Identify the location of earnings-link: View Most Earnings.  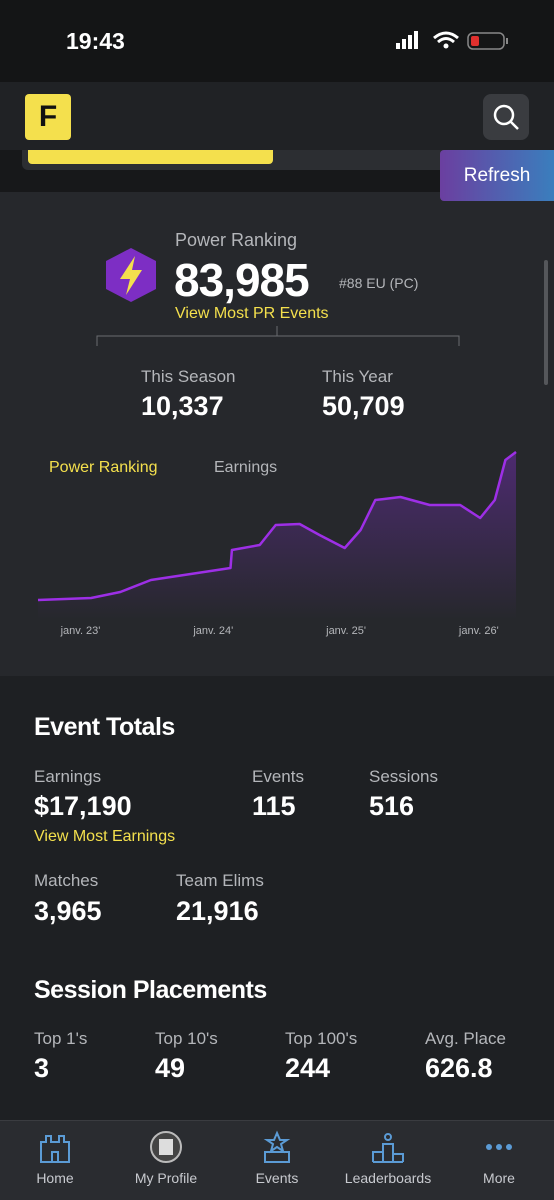
(105, 836).